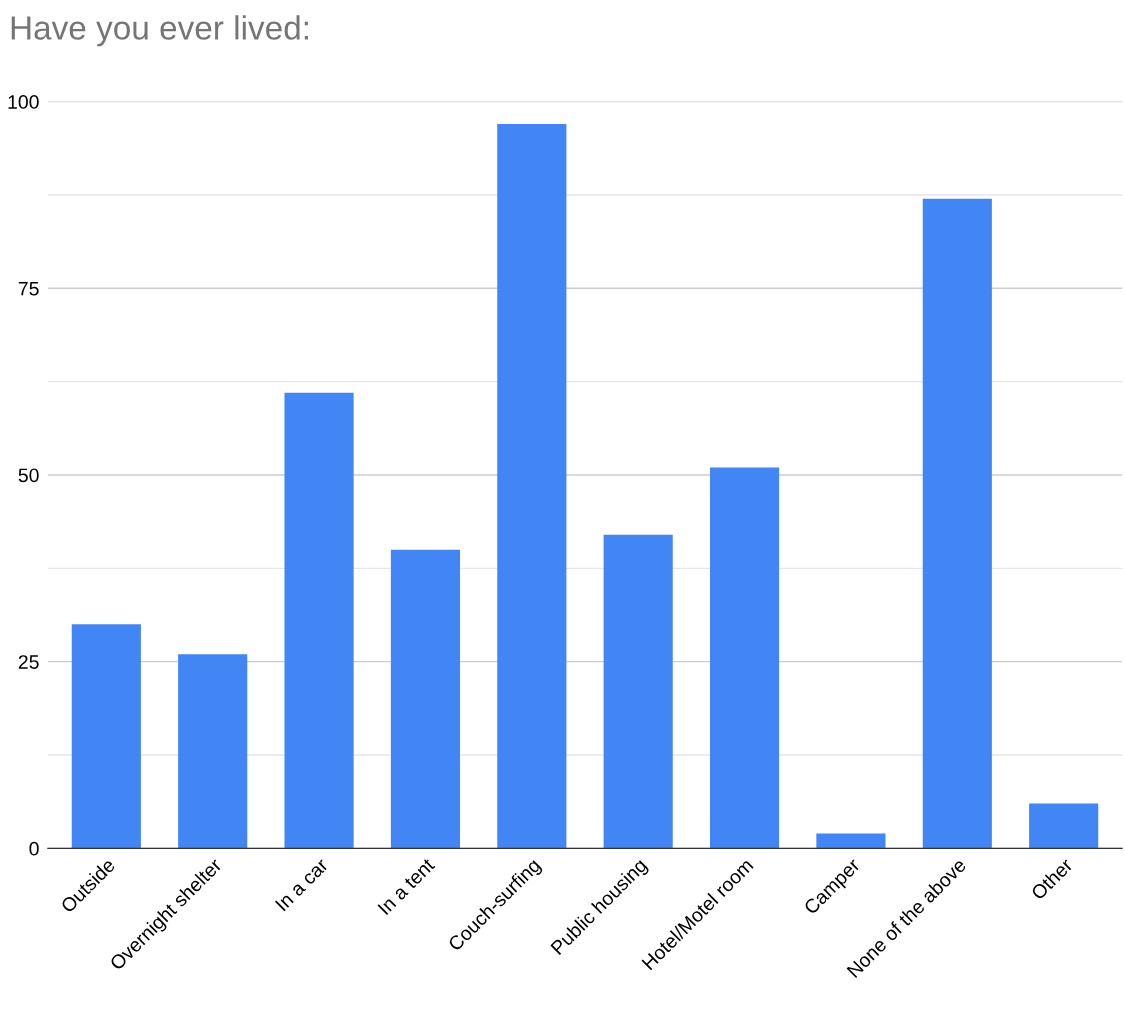  I want to click on y-tick-label: 100, so click(23, 102).